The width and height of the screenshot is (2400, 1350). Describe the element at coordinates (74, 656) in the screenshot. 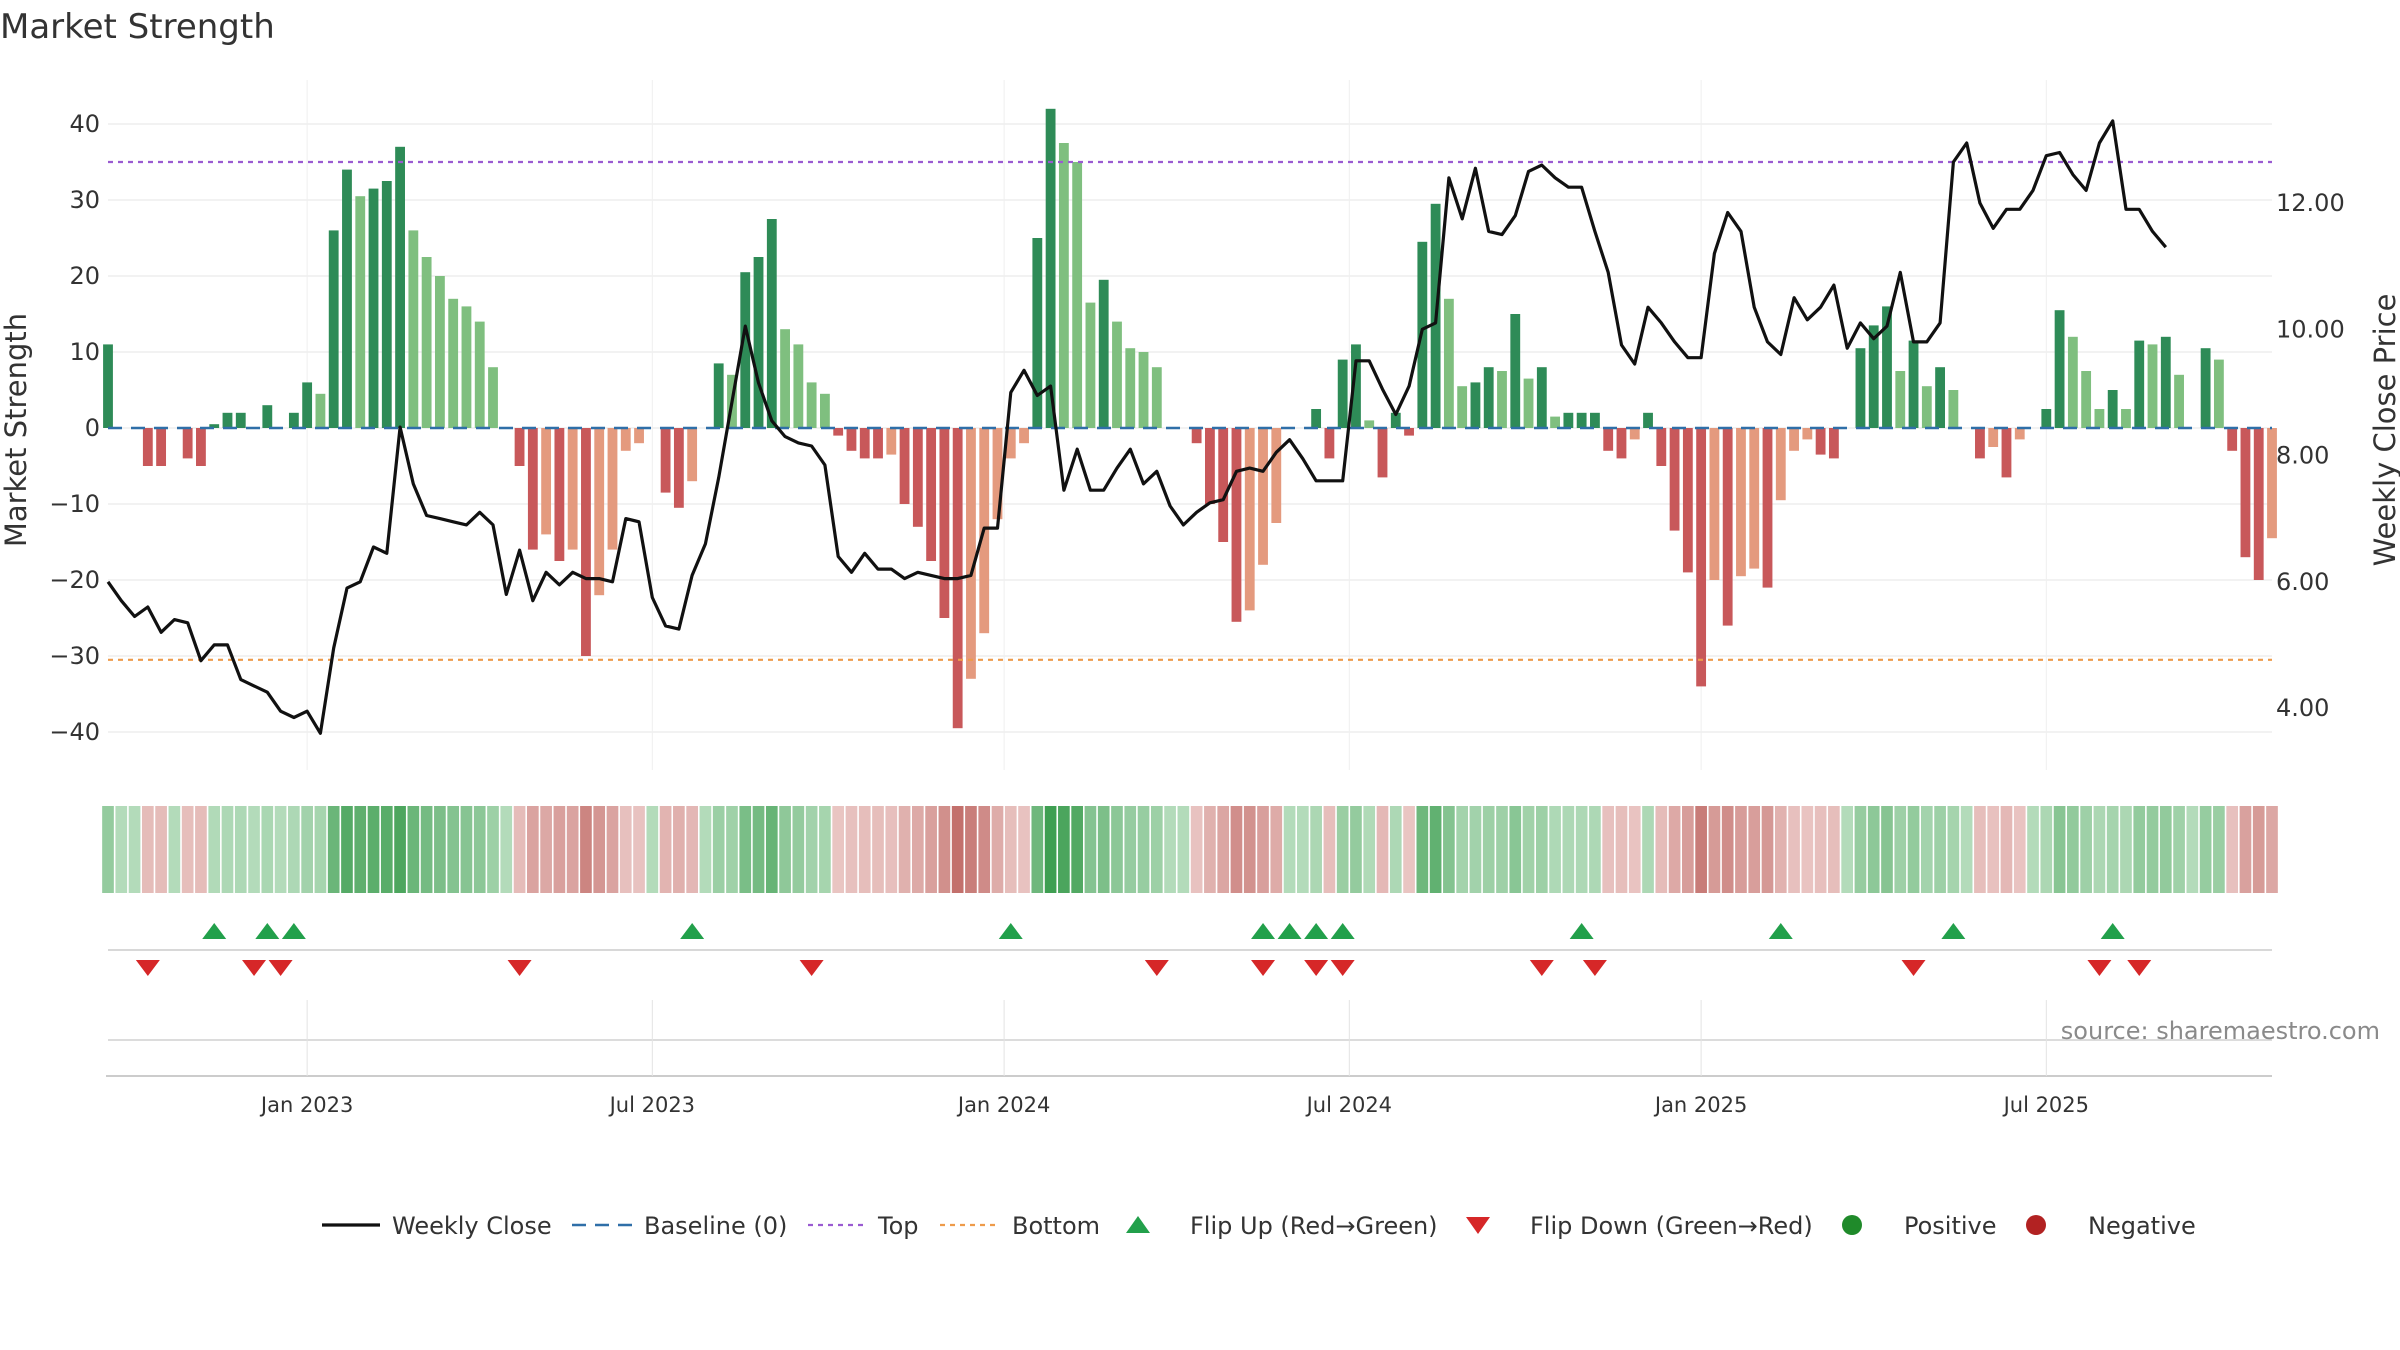

I see `y-tick-label: −30` at that location.